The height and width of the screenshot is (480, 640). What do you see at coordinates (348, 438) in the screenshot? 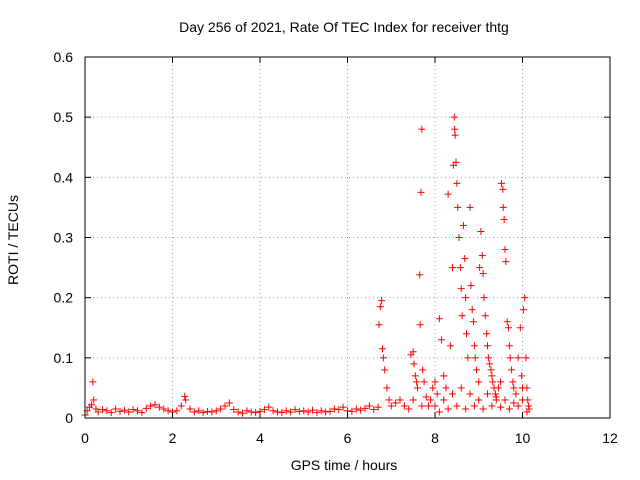
I see `x-tick-label: 6` at bounding box center [348, 438].